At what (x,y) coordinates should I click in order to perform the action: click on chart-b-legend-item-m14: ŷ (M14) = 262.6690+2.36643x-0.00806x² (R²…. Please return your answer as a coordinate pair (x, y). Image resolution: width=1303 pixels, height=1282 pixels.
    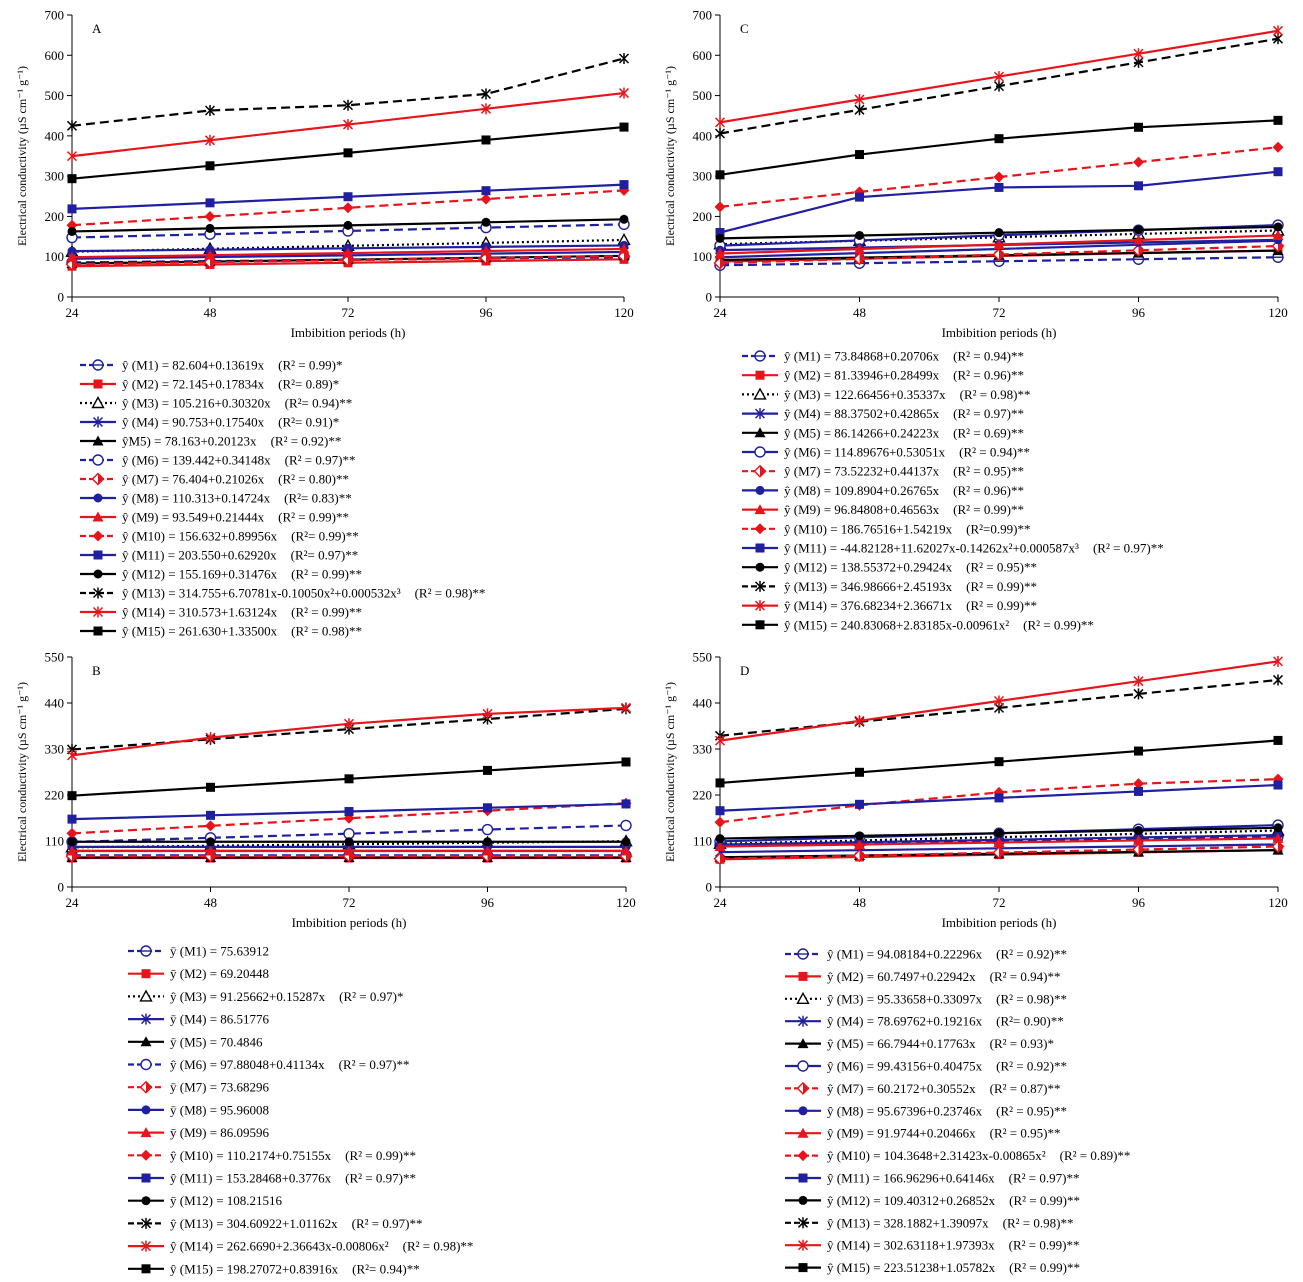
    Looking at the image, I should click on (300, 1246).